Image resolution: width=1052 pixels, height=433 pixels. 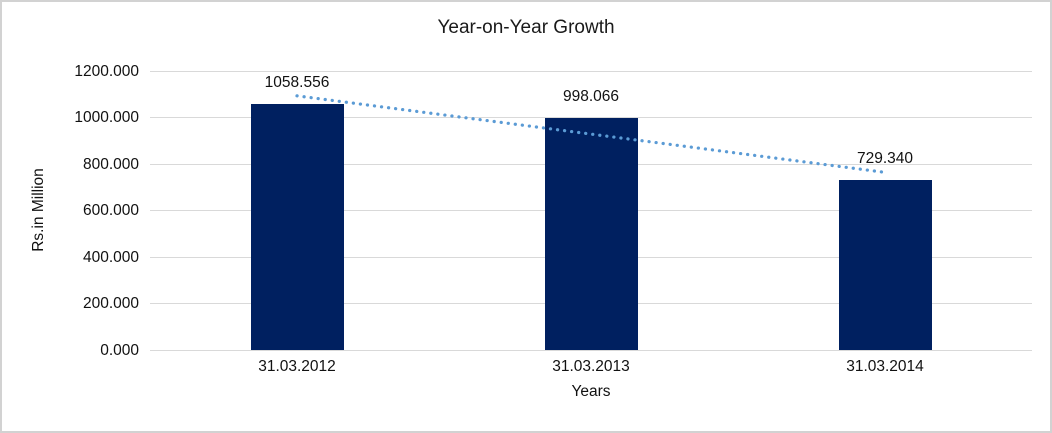 What do you see at coordinates (110, 257) in the screenshot?
I see `y-tick-label: 400.000` at bounding box center [110, 257].